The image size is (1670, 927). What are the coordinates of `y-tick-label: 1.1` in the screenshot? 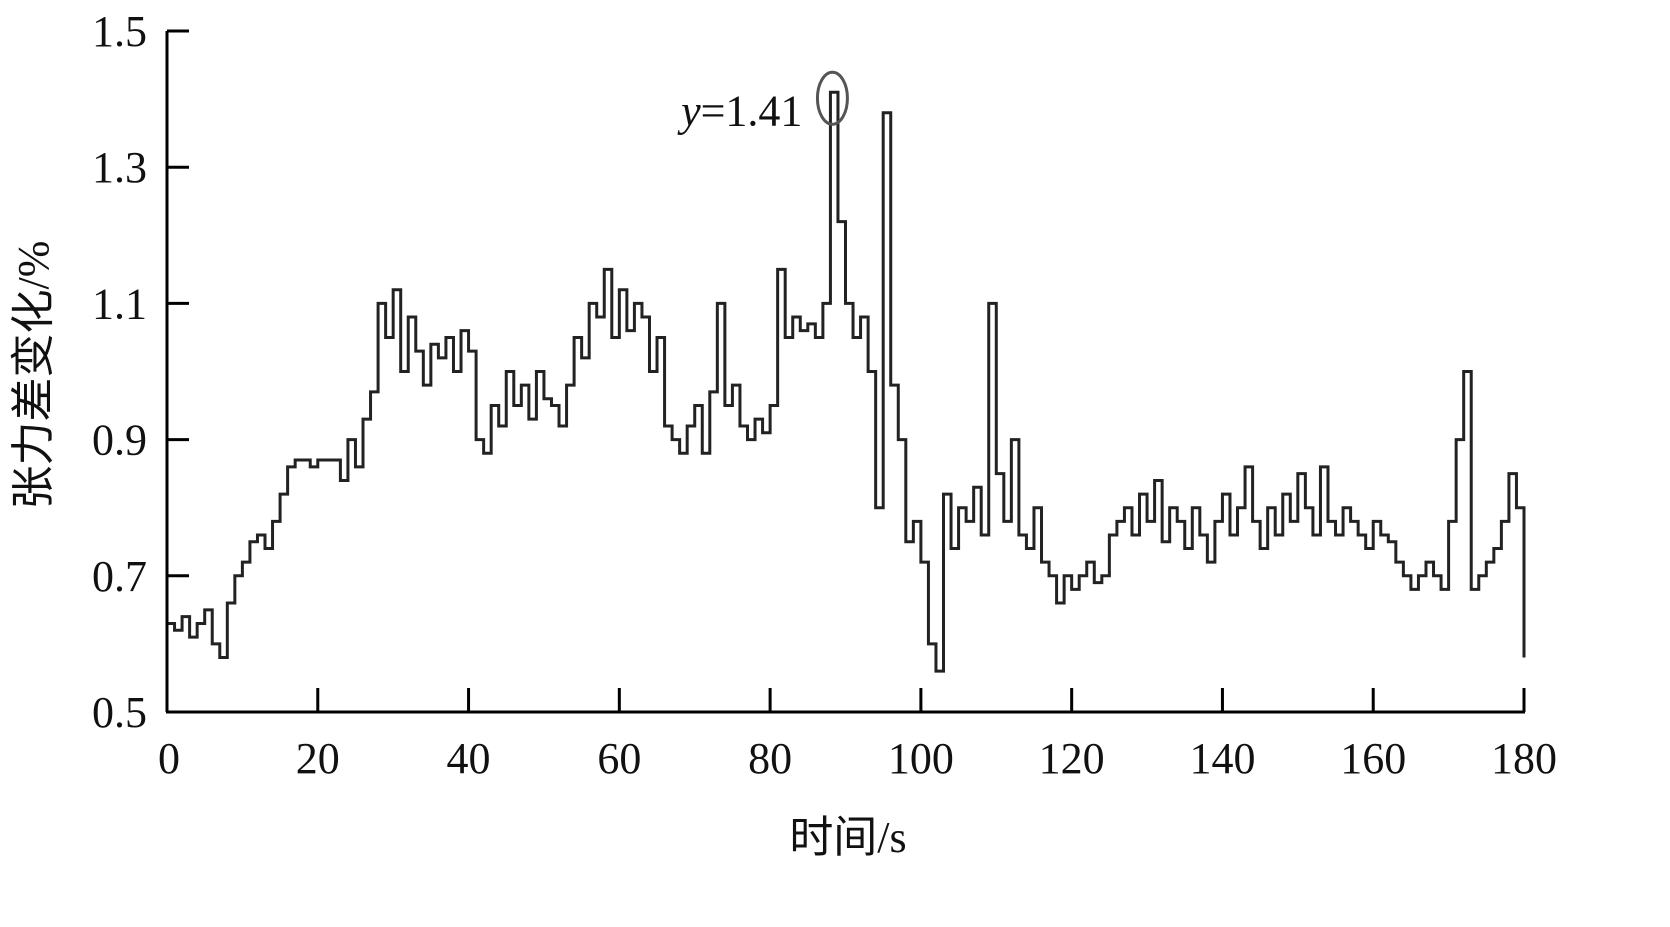 It's located at (119, 303).